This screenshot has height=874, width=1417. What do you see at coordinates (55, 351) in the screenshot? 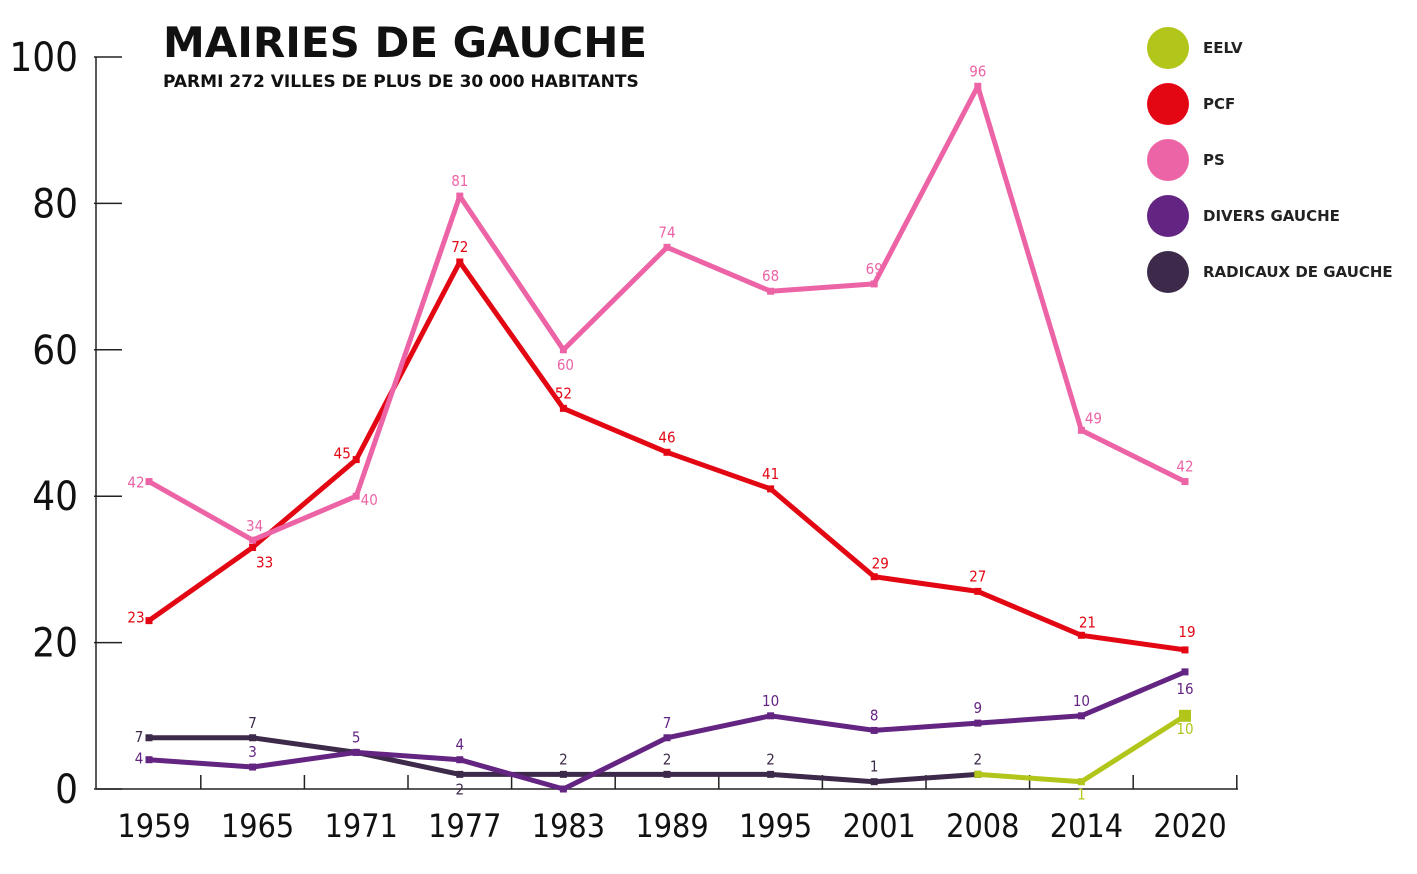
I see `y-tick-label: 60` at bounding box center [55, 351].